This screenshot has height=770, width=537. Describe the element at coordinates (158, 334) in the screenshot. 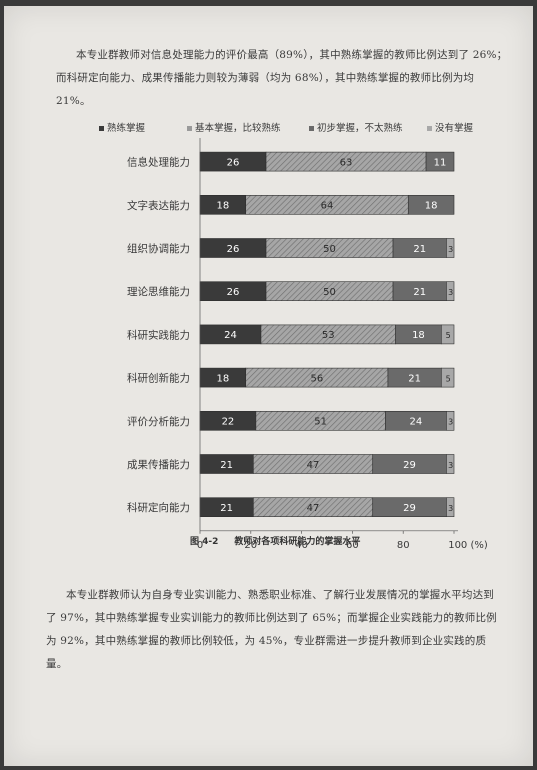

I see `category-label: 科研实践能力` at that location.